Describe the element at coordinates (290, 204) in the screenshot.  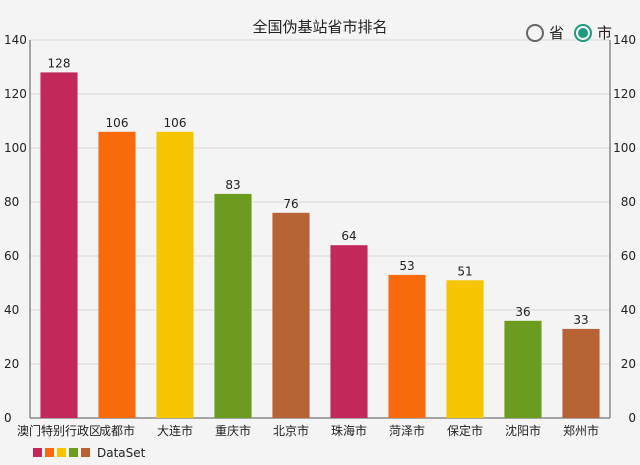
I see `value-label: 76` at that location.